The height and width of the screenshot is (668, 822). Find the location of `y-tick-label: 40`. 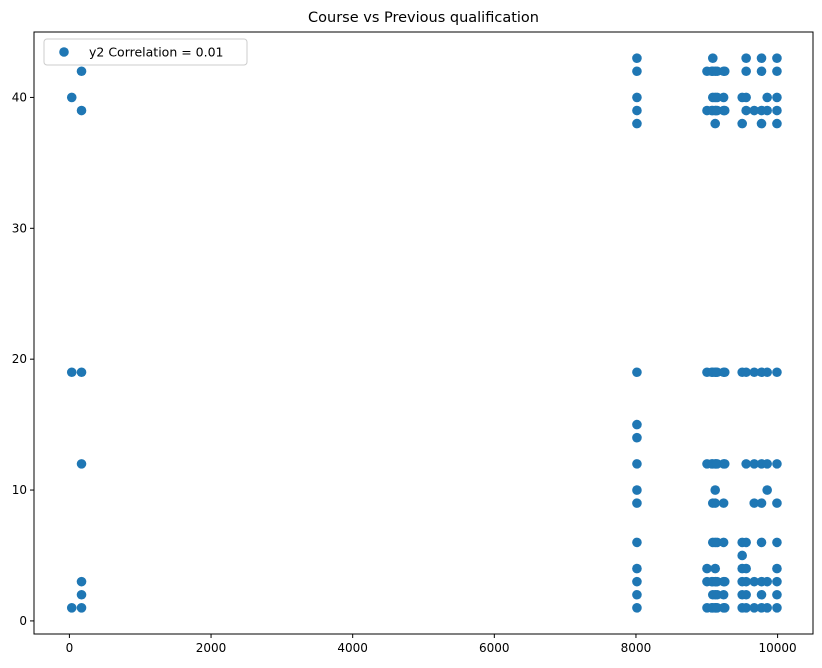

y-tick-label: 40 is located at coordinates (19, 97).